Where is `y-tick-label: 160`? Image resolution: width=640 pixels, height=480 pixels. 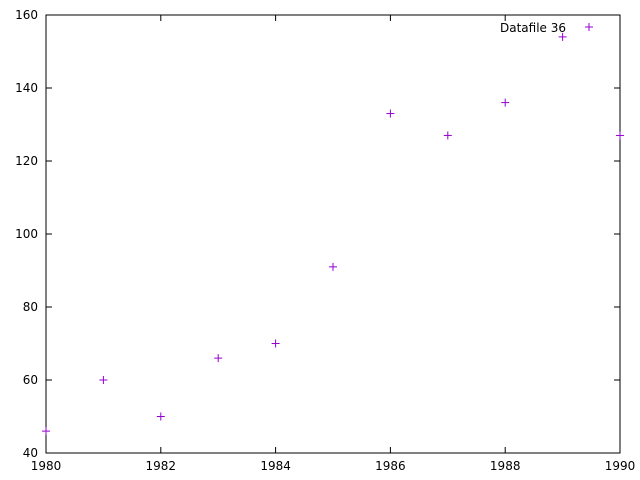 y-tick-label: 160 is located at coordinates (26, 15).